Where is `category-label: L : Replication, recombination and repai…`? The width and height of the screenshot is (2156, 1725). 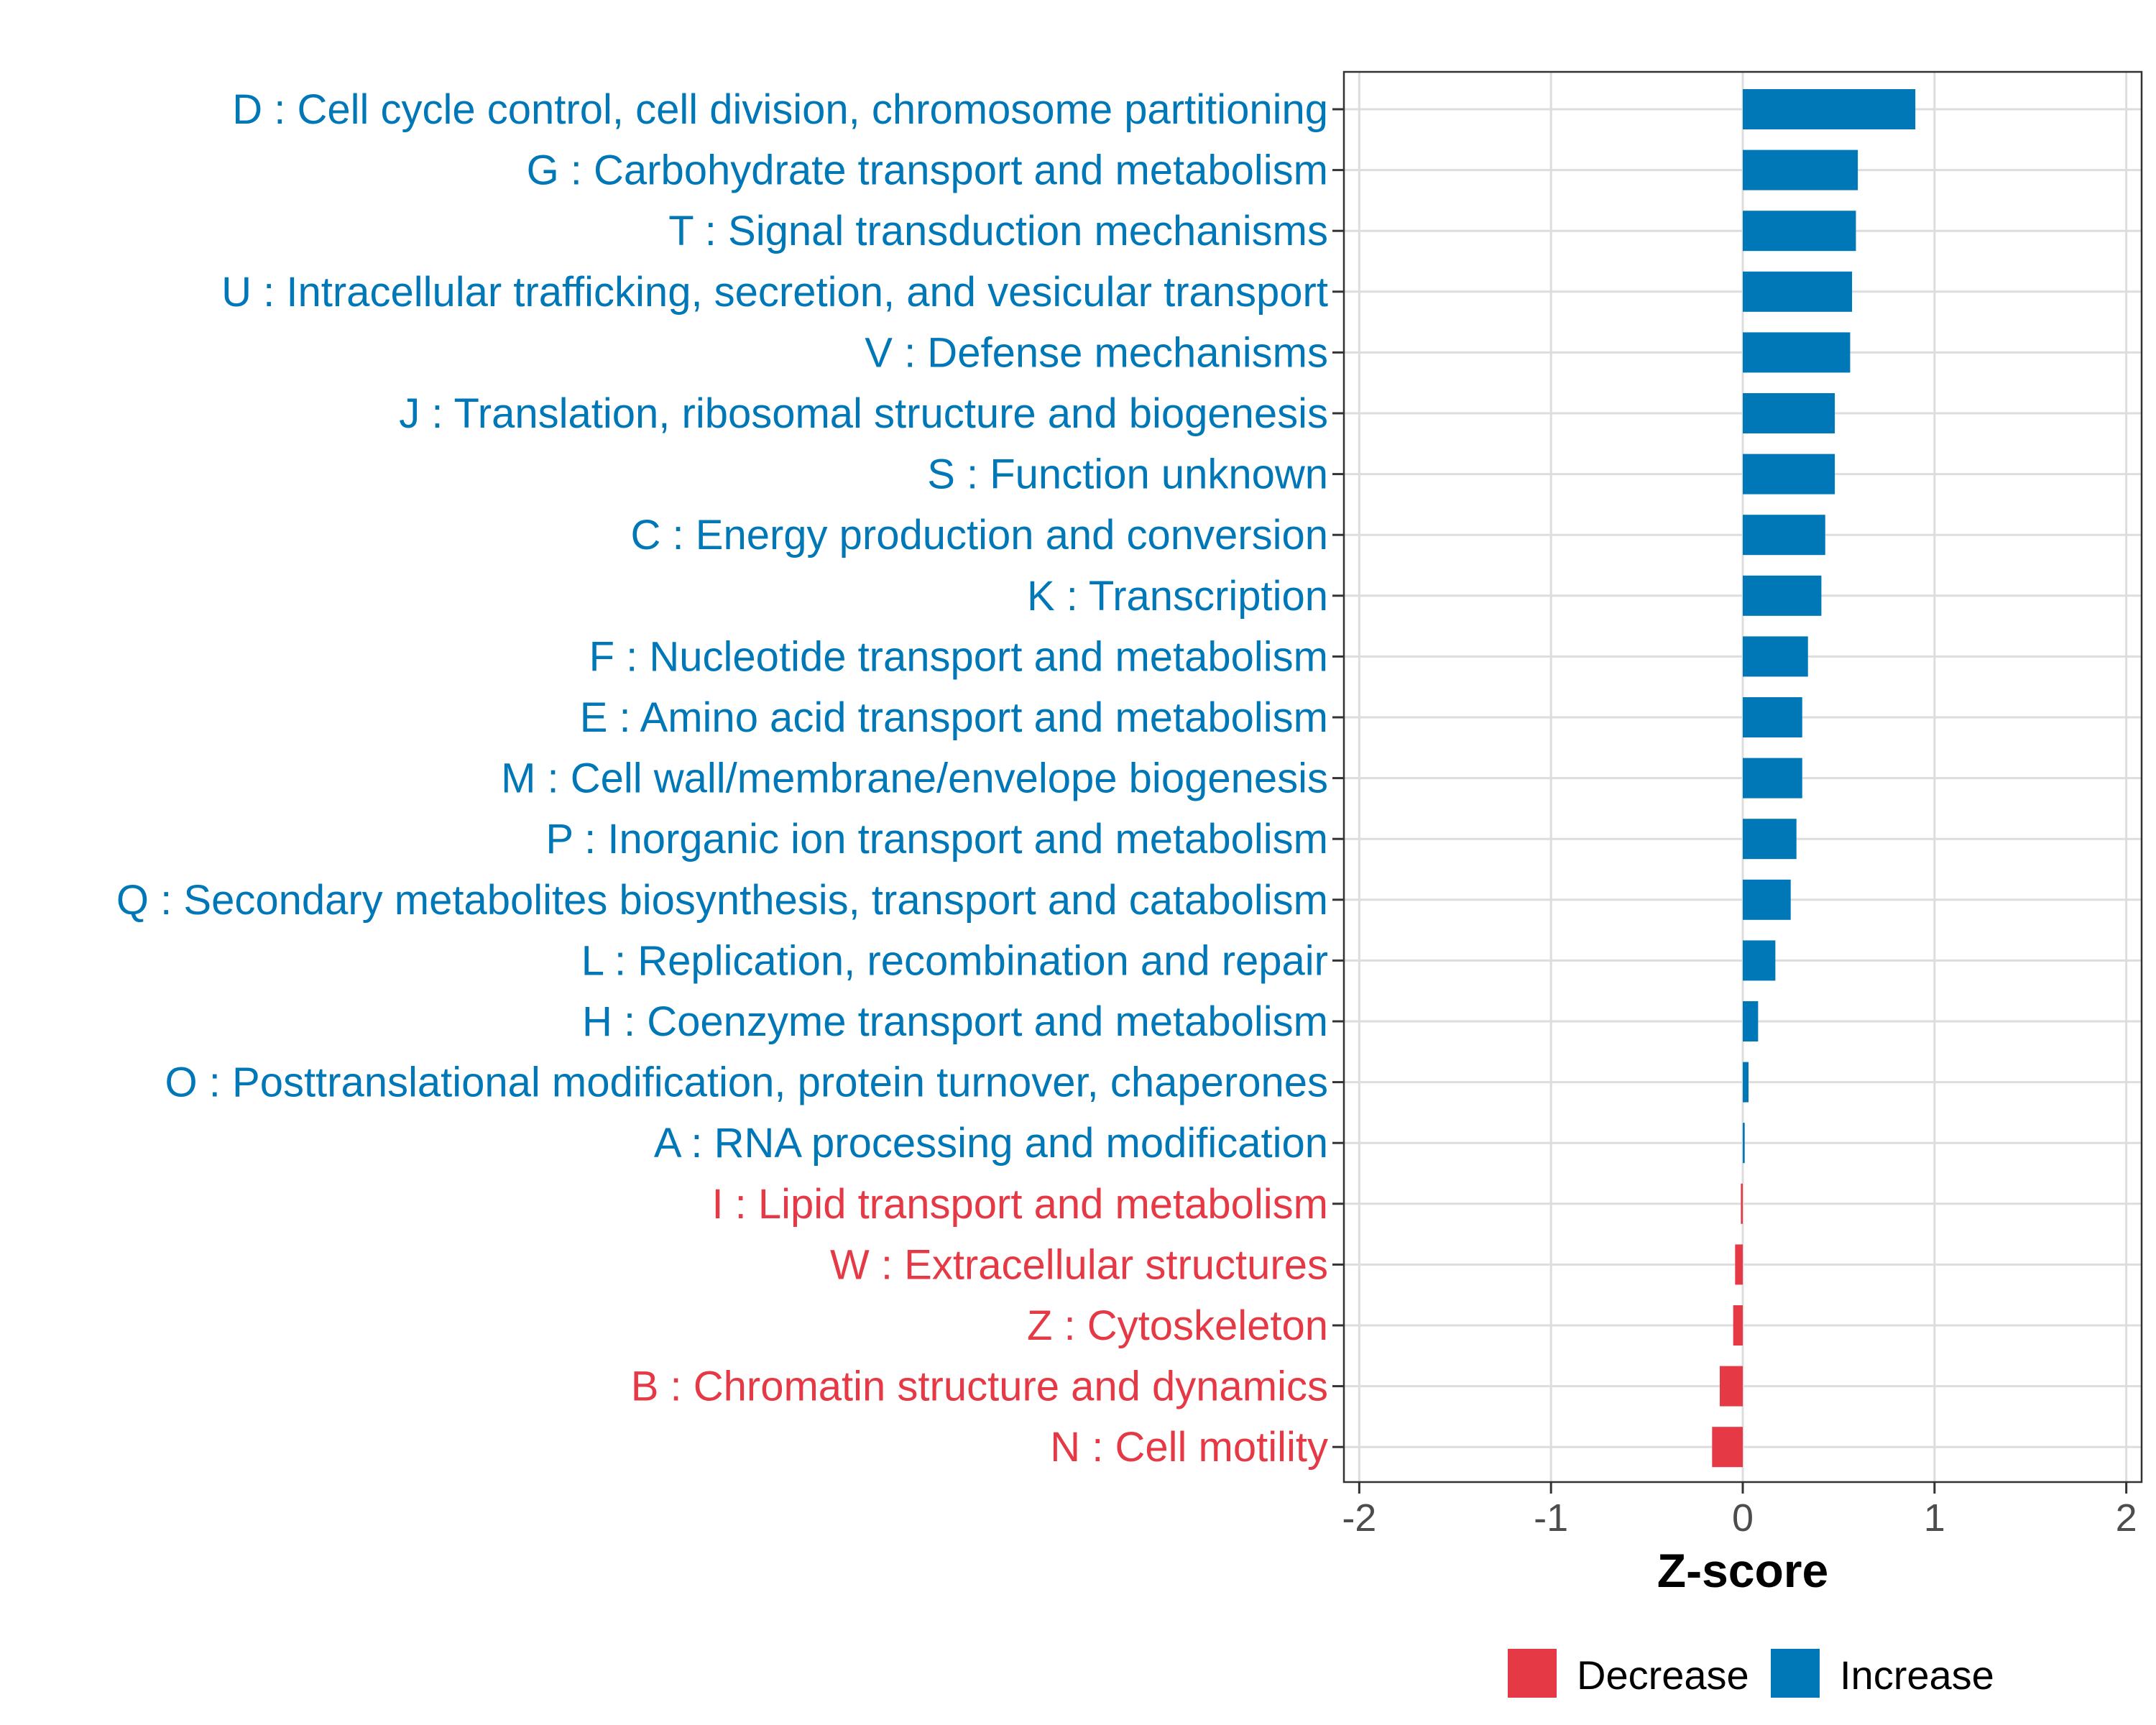
category-label: L : Replication, recombination and repai… is located at coordinates (954, 960).